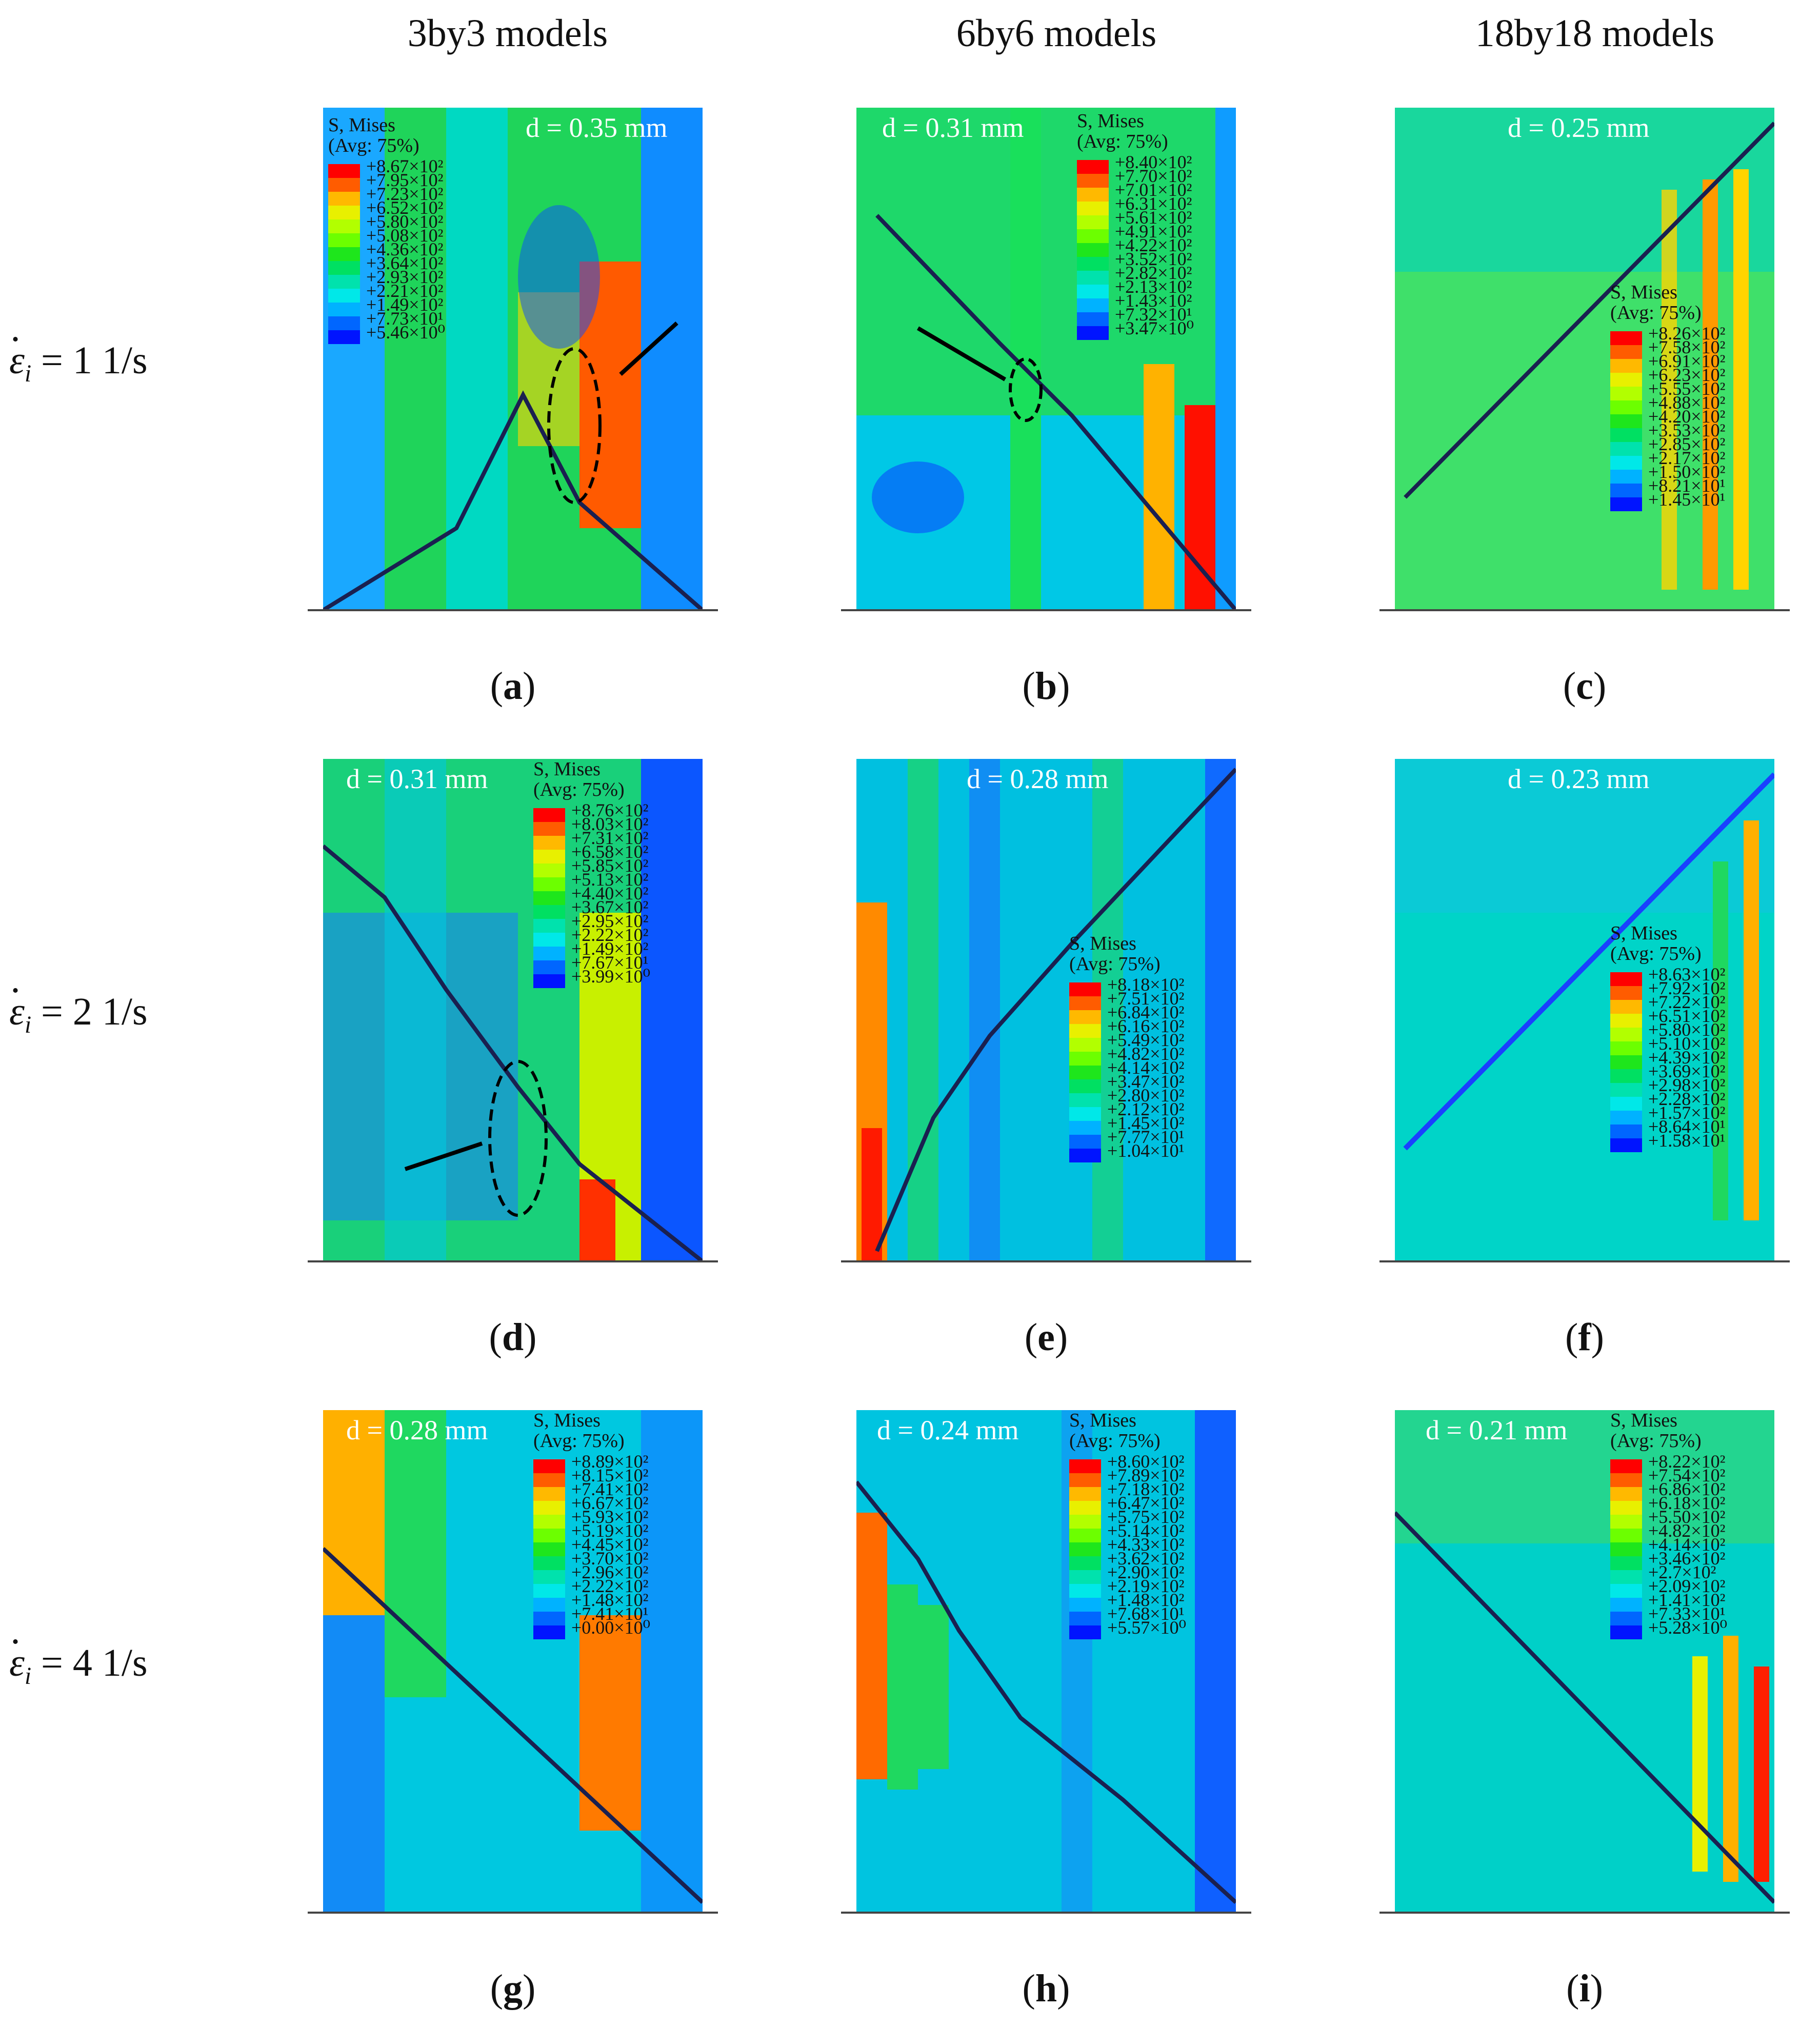 The width and height of the screenshot is (1820, 2028). Describe the element at coordinates (610, 1572) in the screenshot. I see `legend-value: +2.96×10²` at that location.